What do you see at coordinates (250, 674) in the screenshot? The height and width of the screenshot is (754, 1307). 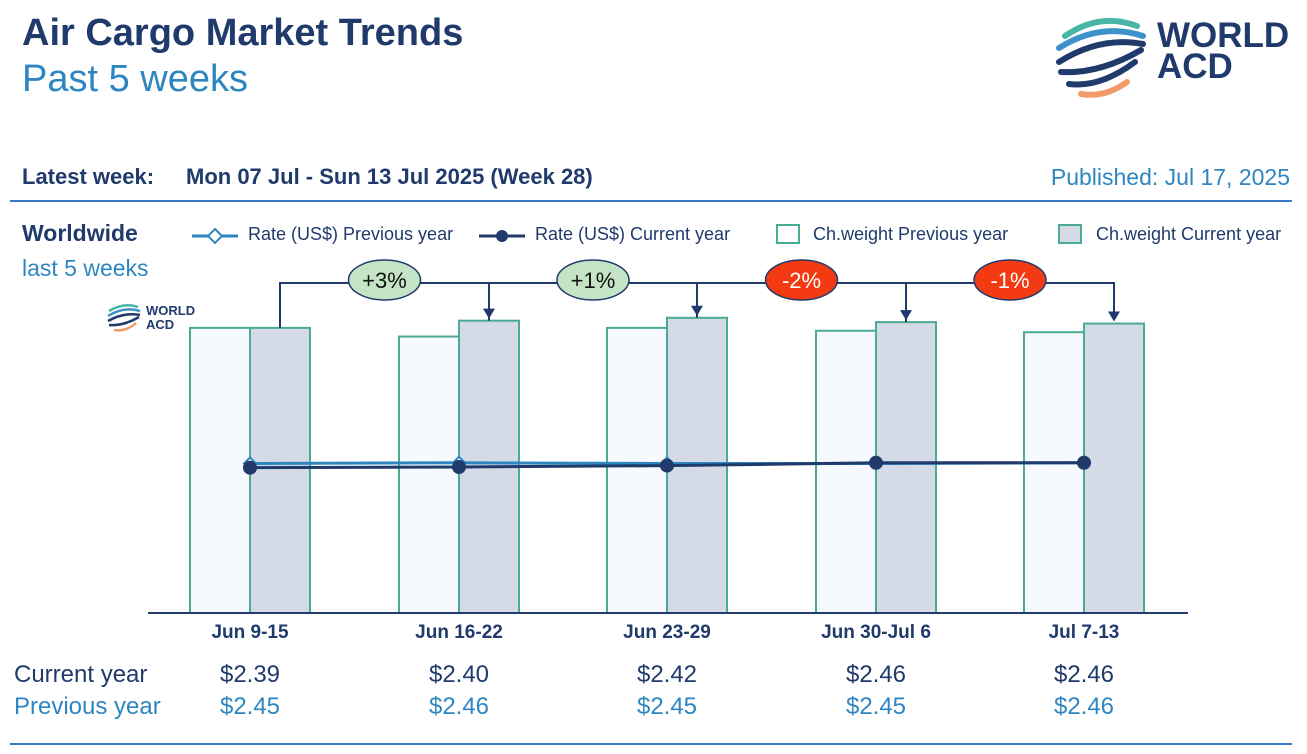 I see `current-year-value-1: $2.39` at bounding box center [250, 674].